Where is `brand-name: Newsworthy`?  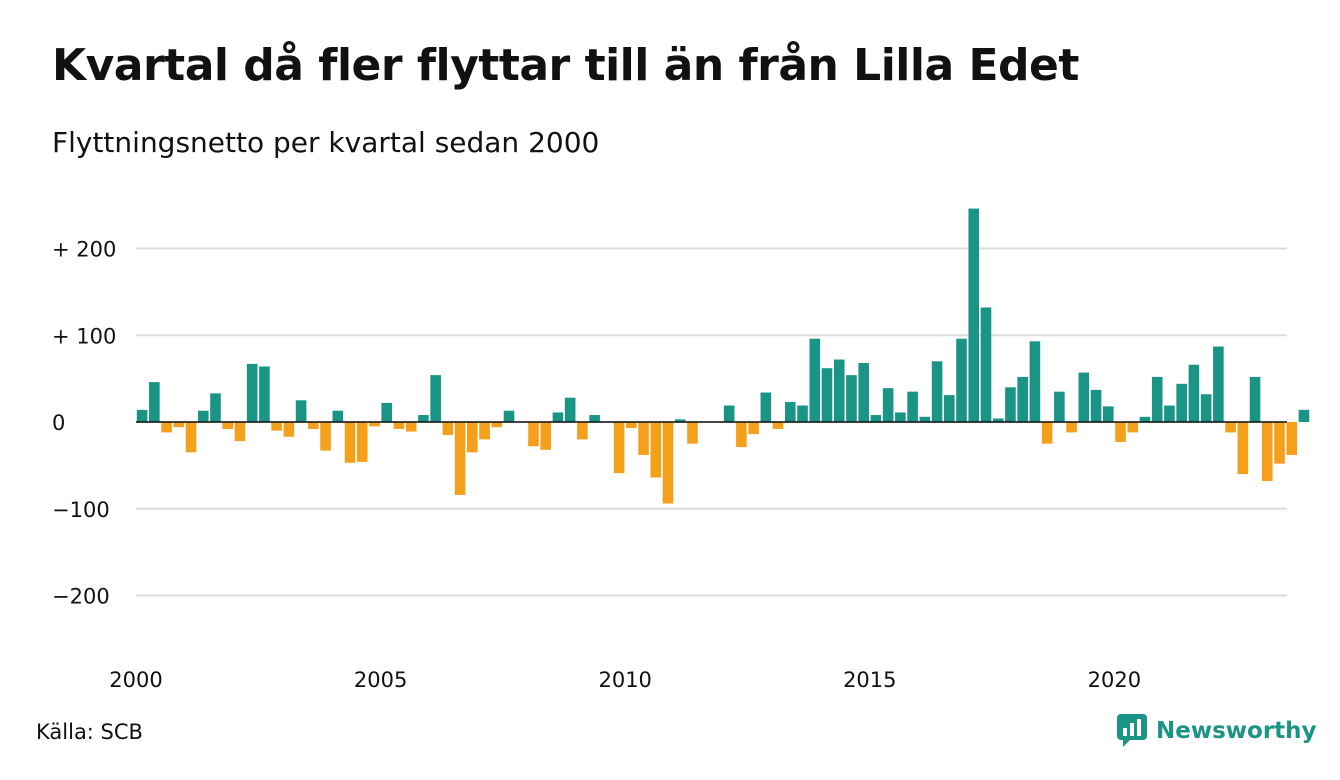
brand-name: Newsworthy is located at coordinates (1236, 731).